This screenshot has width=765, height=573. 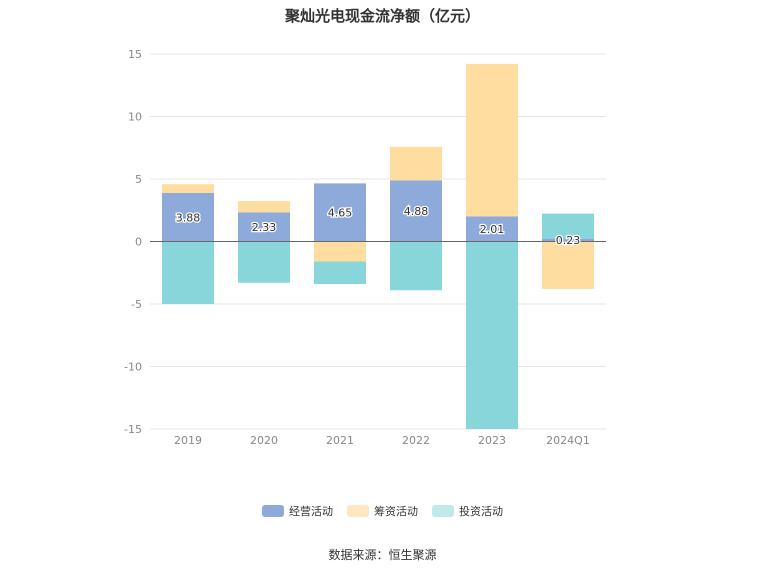 I want to click on legend-item-operating: 经营活动, so click(x=297, y=511).